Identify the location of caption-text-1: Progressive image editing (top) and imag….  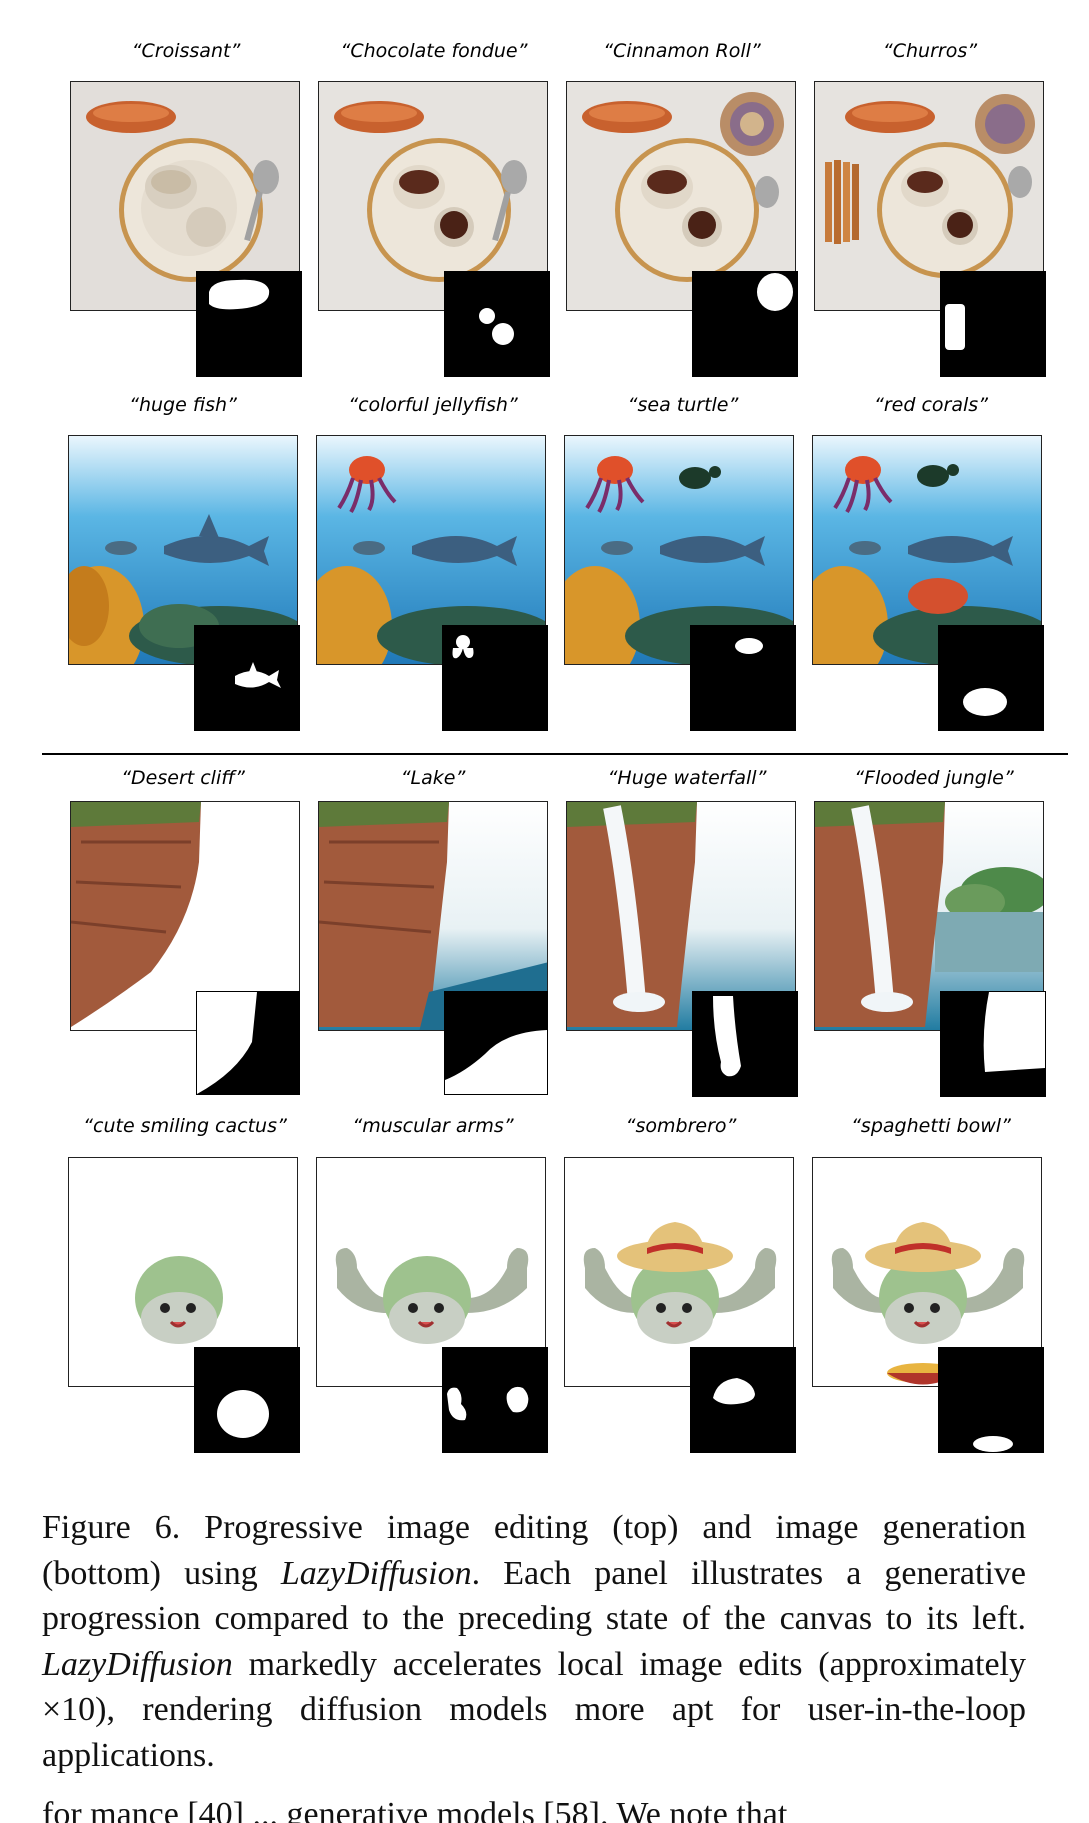
(534, 1550).